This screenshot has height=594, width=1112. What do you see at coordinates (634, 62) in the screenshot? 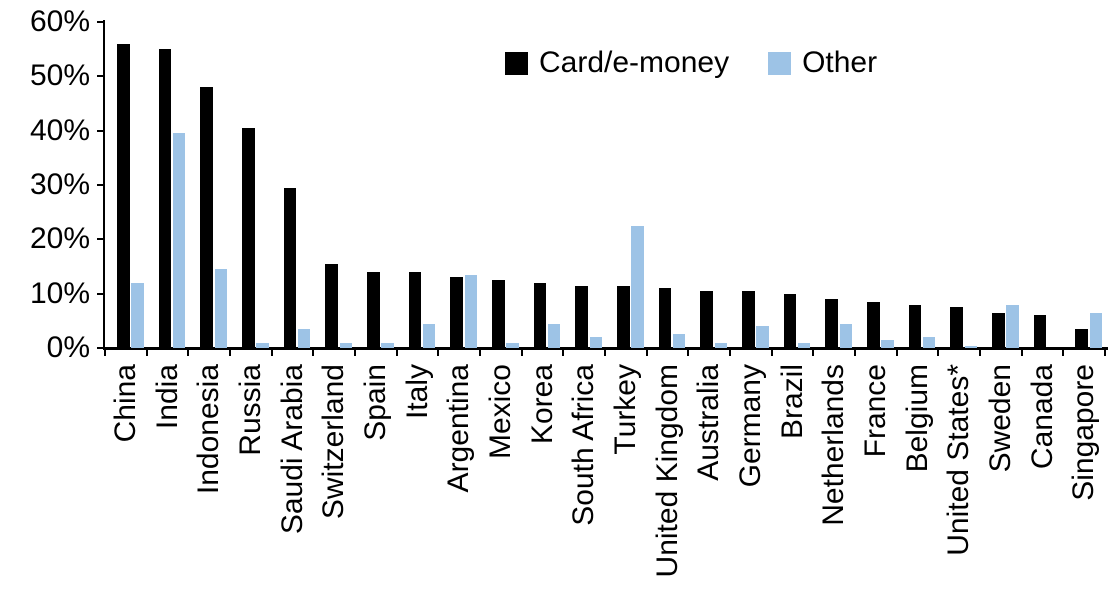
I see `legend-label-card-e-money: Card/e-money` at bounding box center [634, 62].